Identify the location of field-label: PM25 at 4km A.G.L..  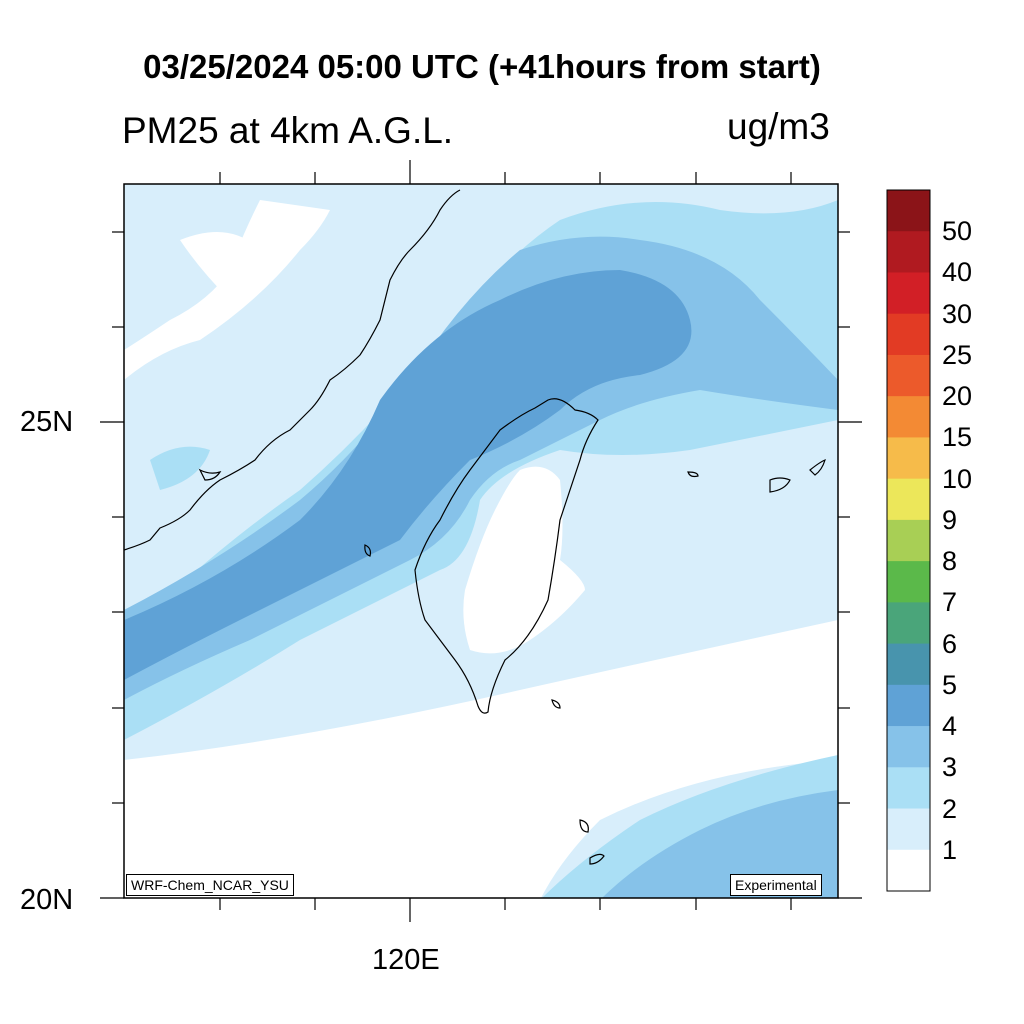
(288, 130).